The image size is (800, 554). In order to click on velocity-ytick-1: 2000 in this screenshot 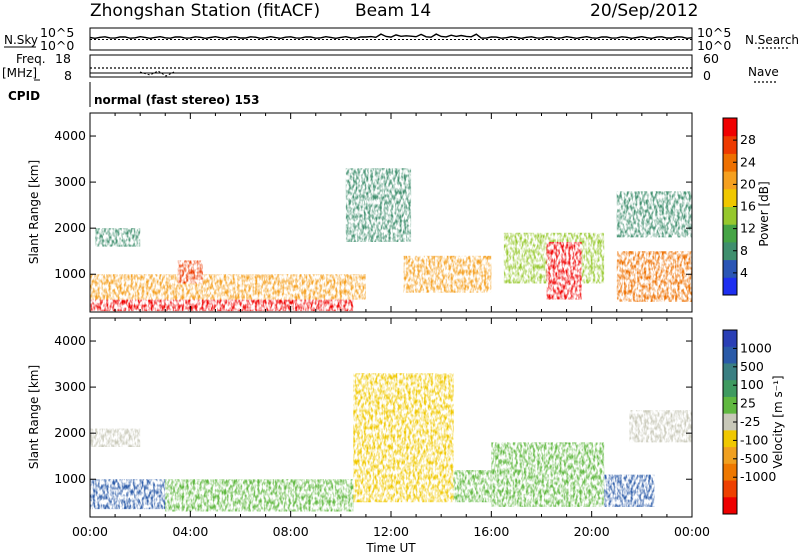, I will do `click(70, 432)`.